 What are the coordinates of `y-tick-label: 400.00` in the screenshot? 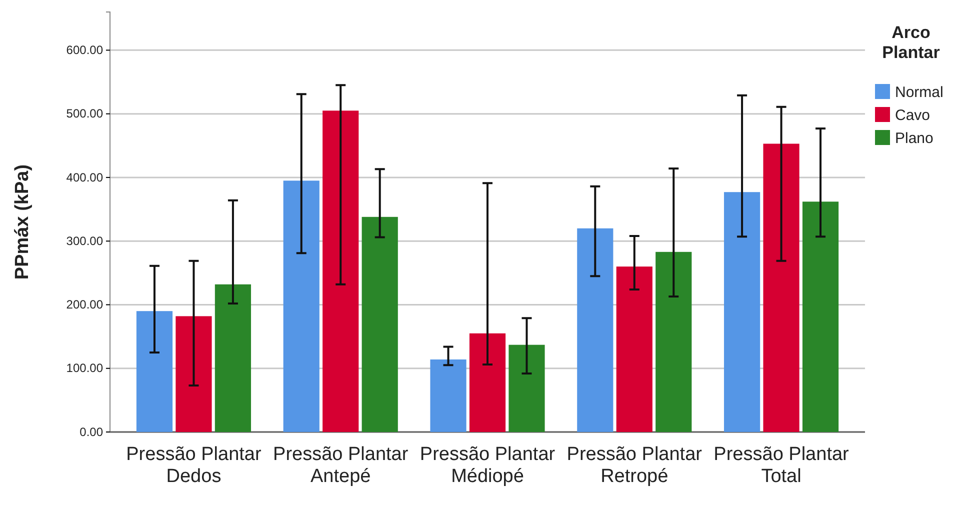 It's located at (85, 177).